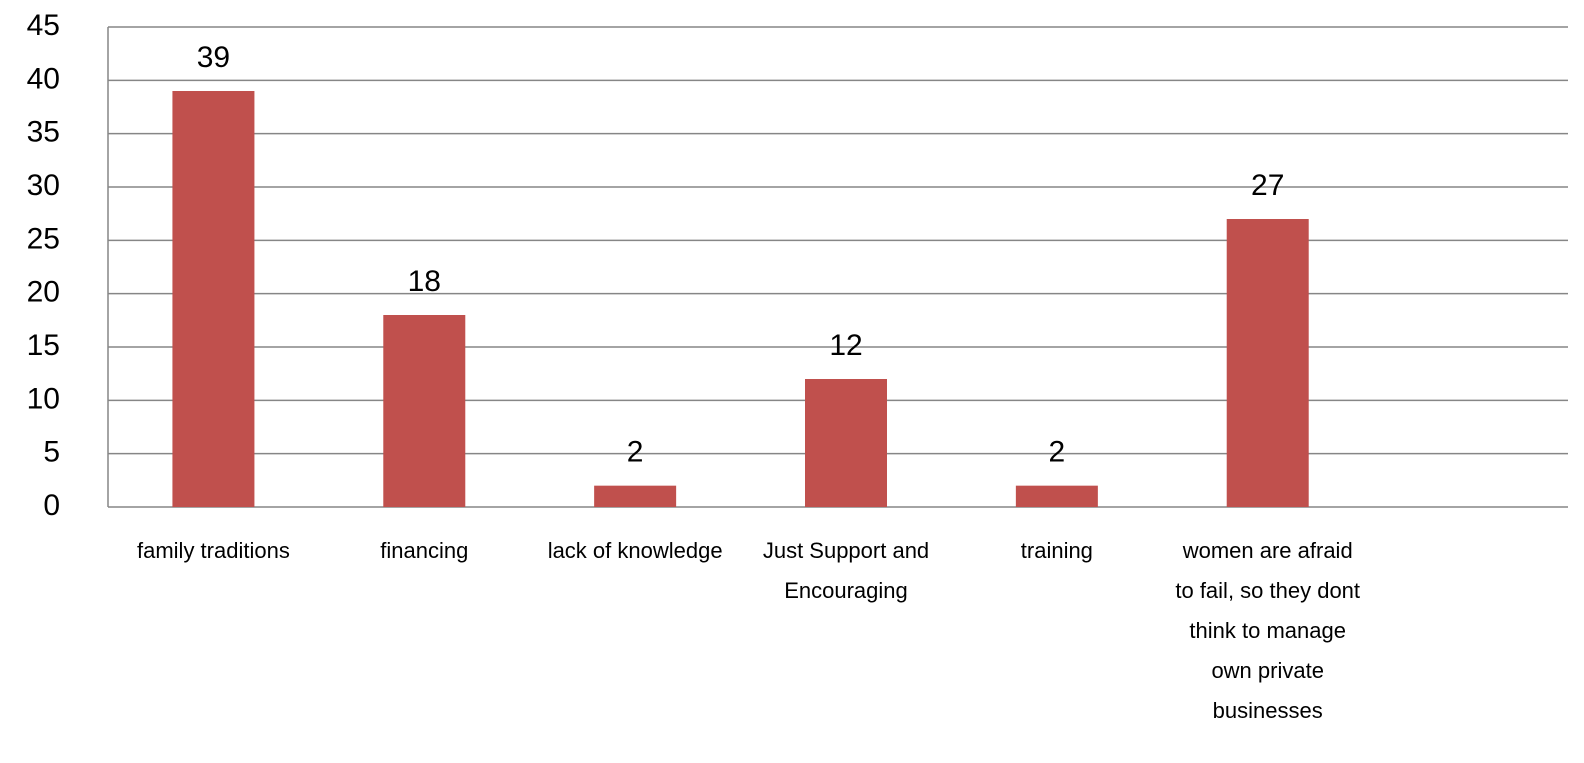 The image size is (1584, 763). What do you see at coordinates (51, 452) in the screenshot?
I see `y-tick-label: 5` at bounding box center [51, 452].